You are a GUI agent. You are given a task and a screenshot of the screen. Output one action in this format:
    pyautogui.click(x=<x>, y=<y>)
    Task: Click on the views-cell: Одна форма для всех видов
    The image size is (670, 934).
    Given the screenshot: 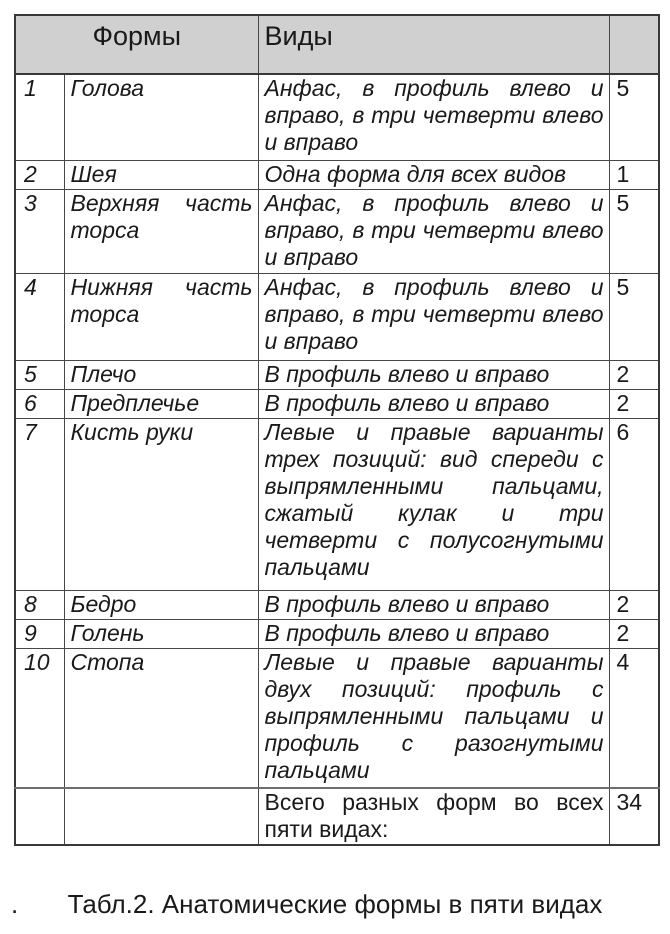 What is the action you would take?
    pyautogui.click(x=433, y=174)
    